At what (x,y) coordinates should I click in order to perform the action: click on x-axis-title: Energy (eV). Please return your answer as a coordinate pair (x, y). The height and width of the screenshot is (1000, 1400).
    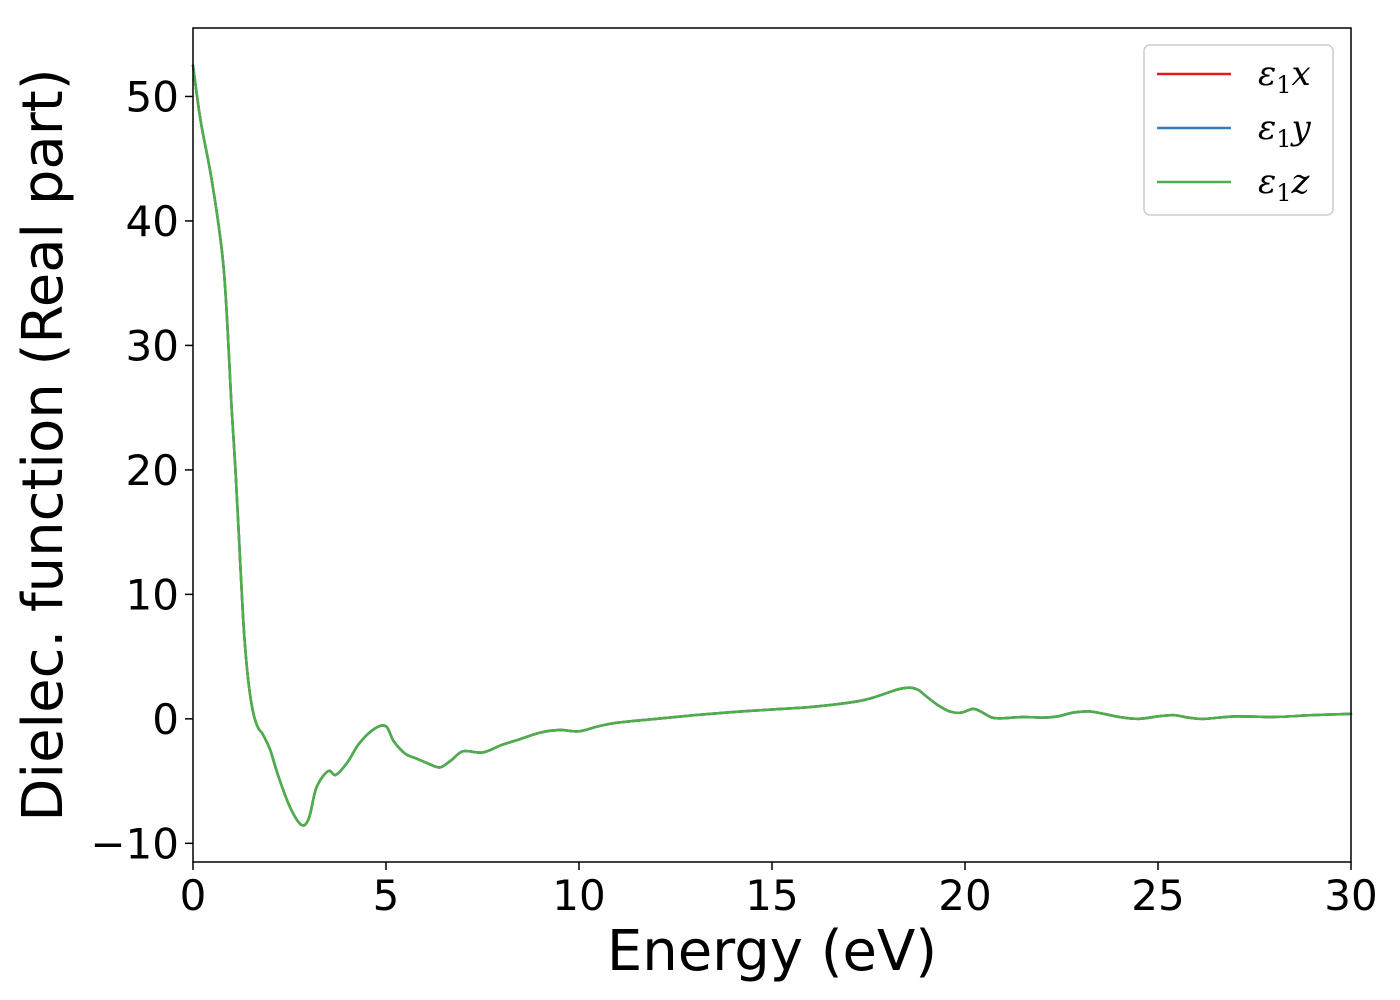
    Looking at the image, I should click on (772, 951).